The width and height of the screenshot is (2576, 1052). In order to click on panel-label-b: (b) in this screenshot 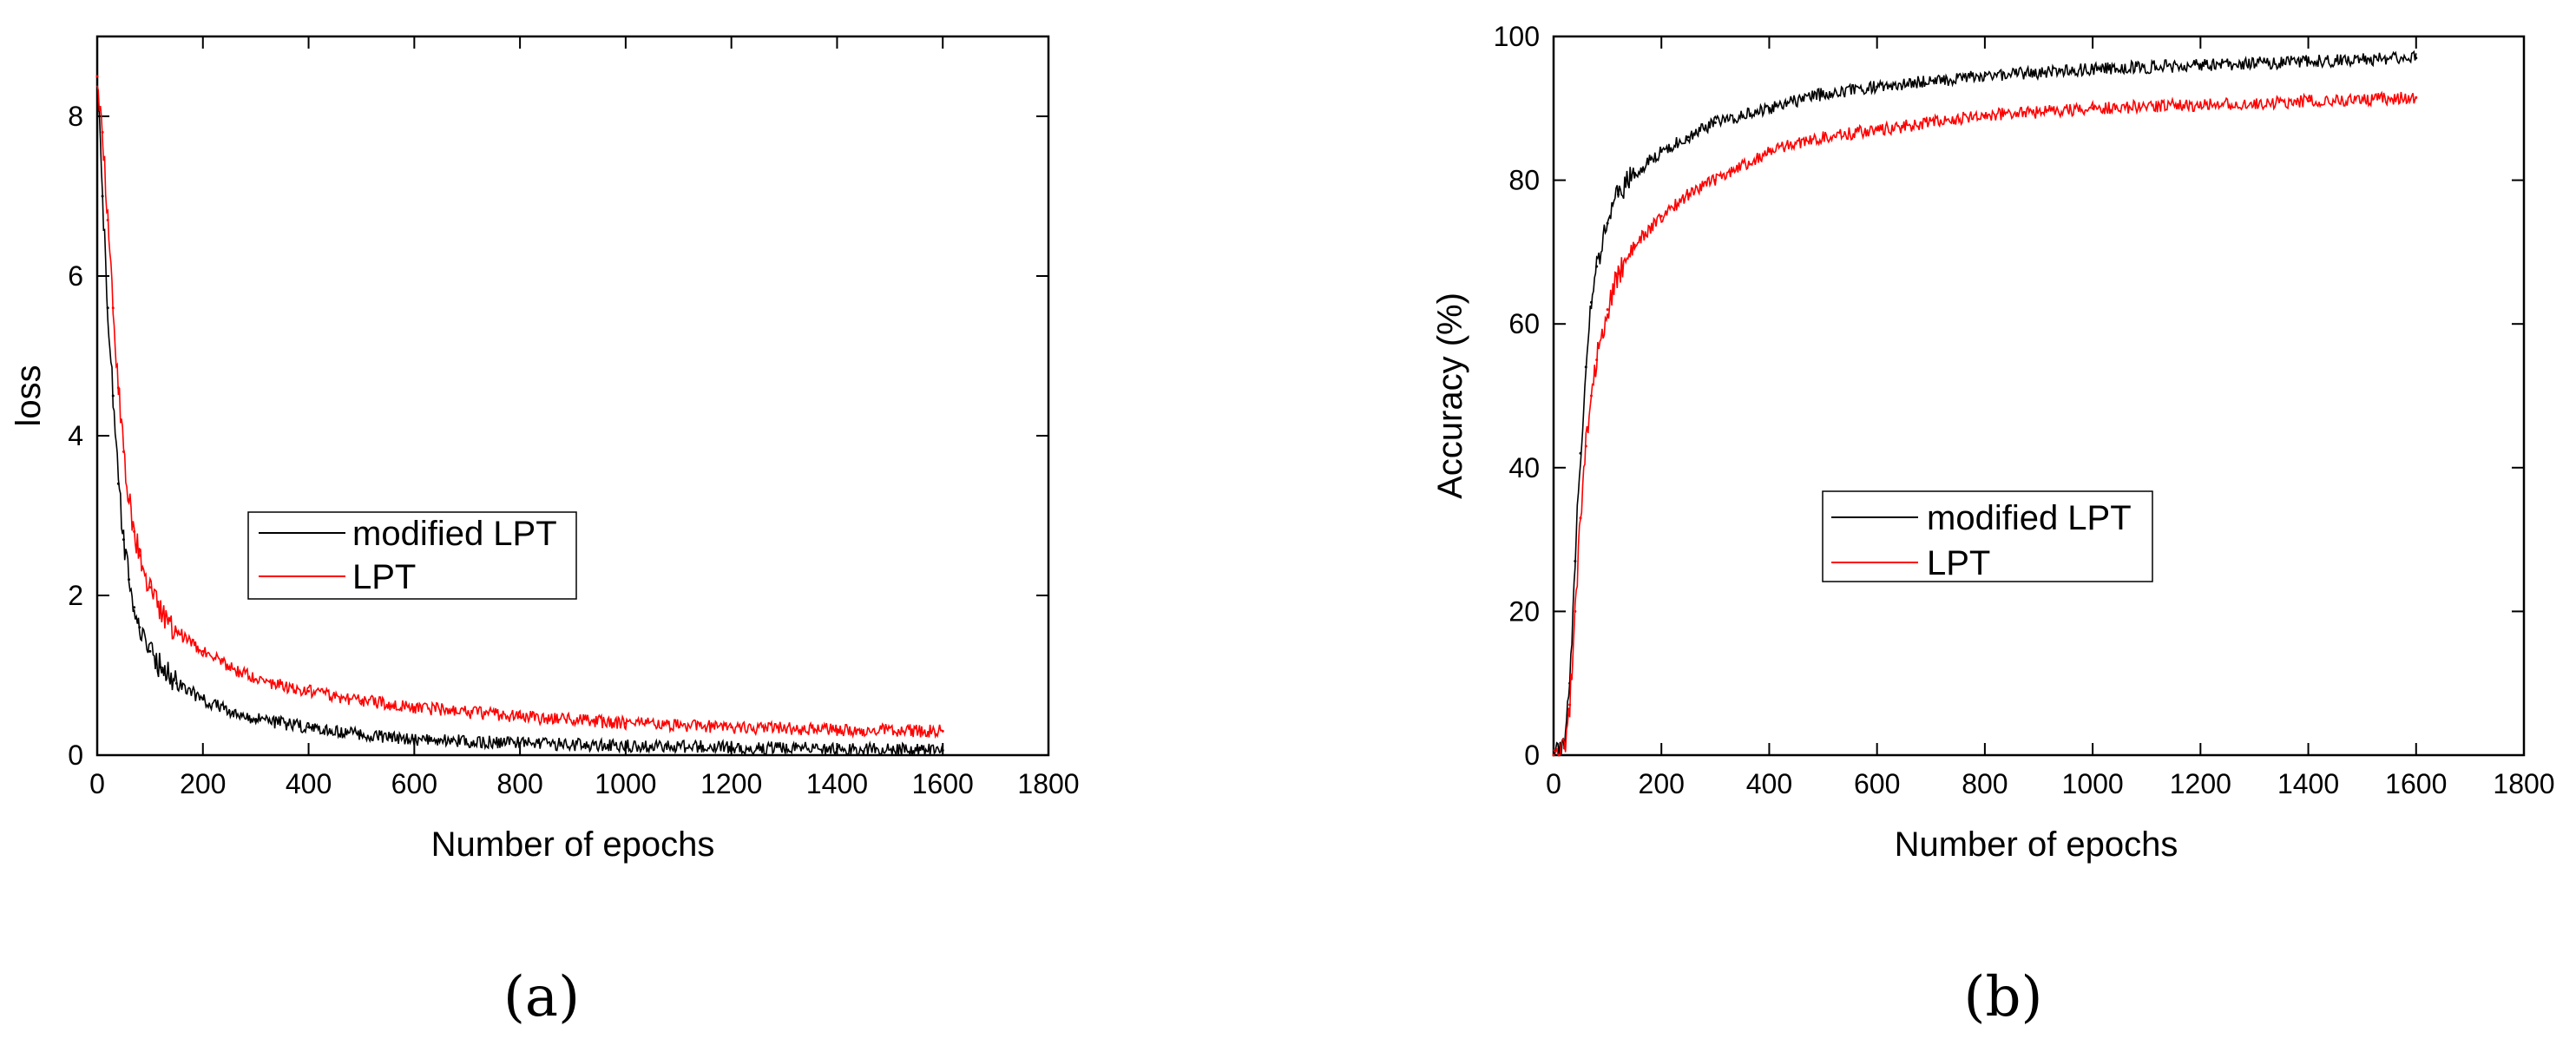, I will do `click(2003, 997)`.